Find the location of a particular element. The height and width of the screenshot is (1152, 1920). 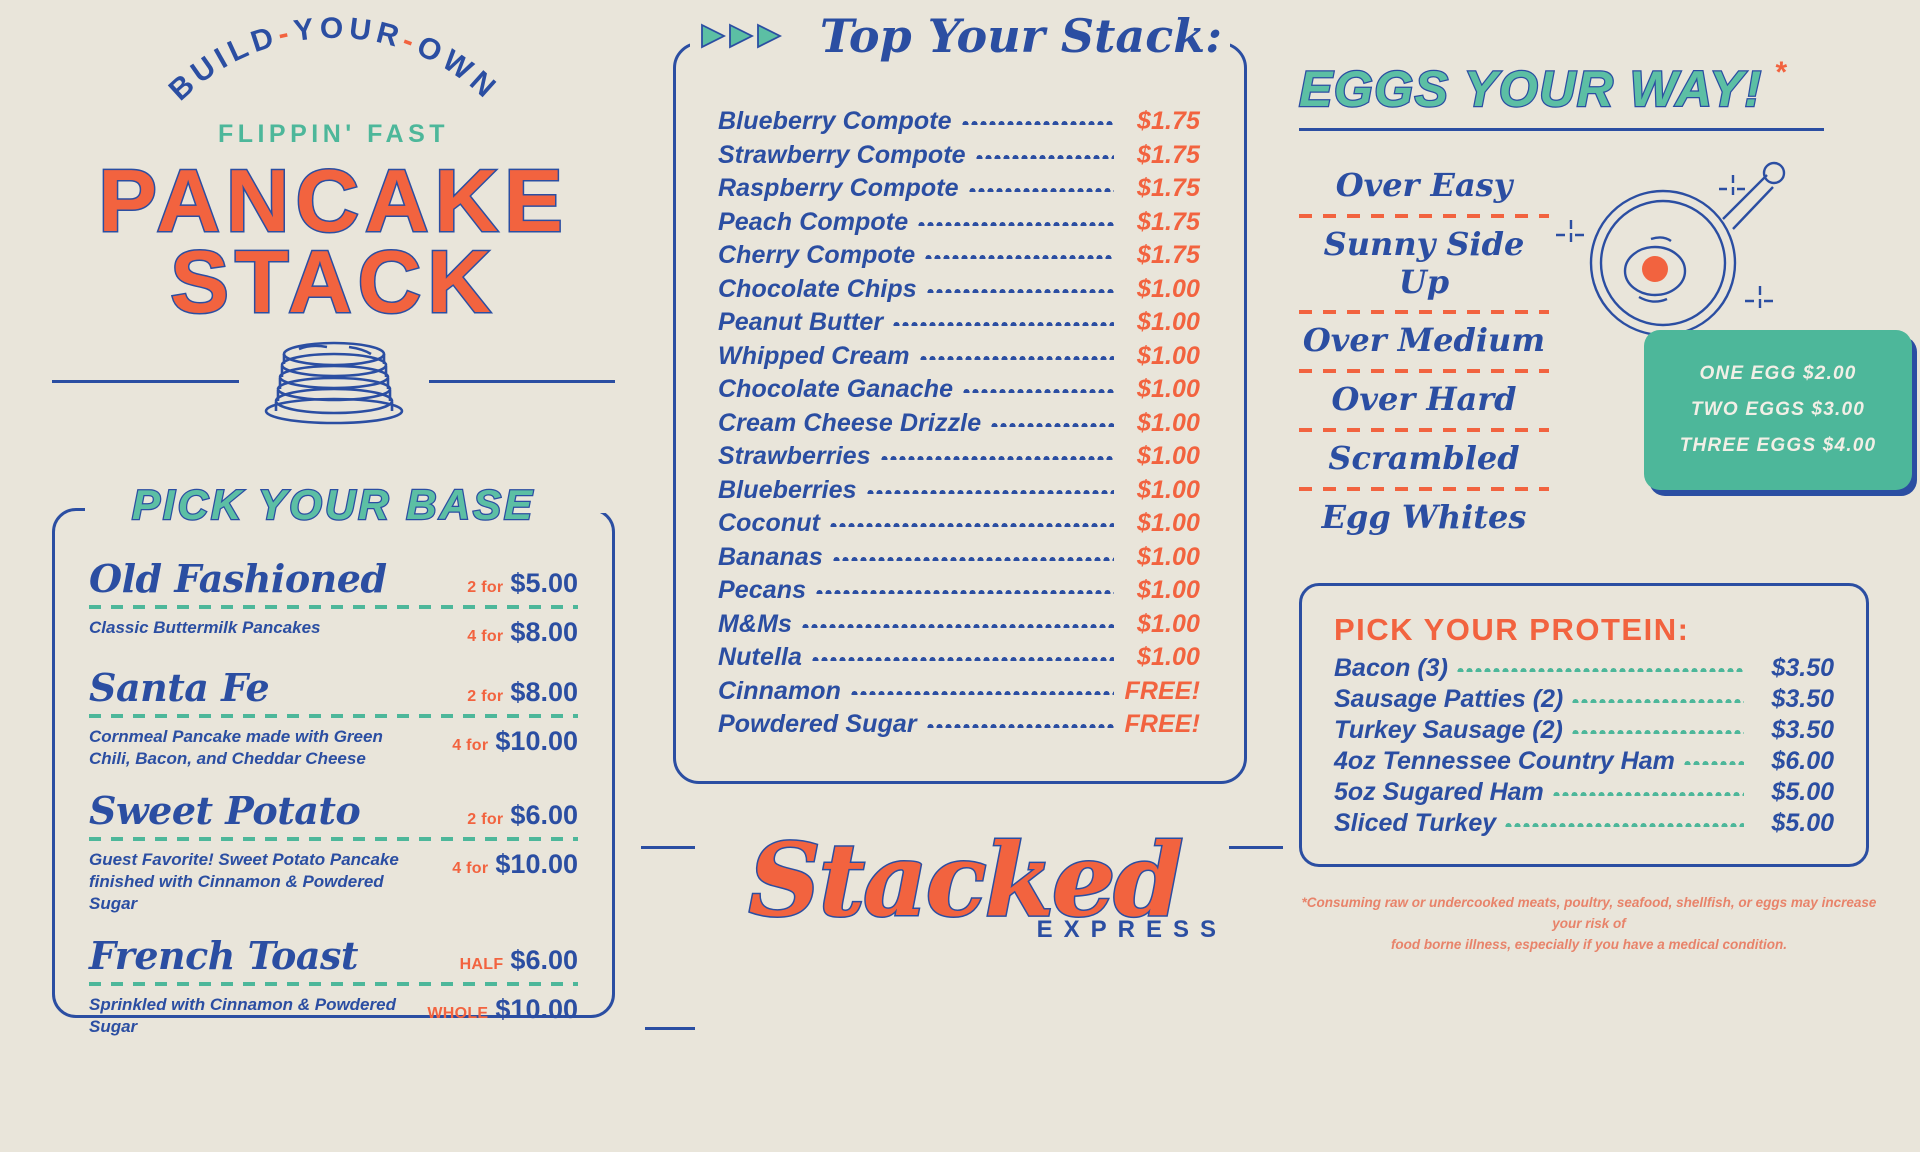

pick-your-base-heading: PICK YOUR BASE is located at coordinates (333, 505).